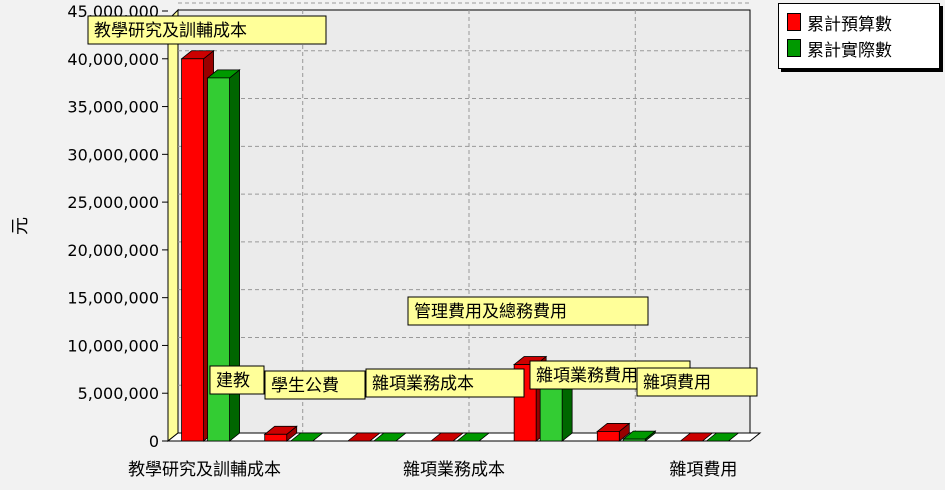 The height and width of the screenshot is (490, 945). What do you see at coordinates (703, 470) in the screenshot?
I see `x-tick-label: 雜項費用` at bounding box center [703, 470].